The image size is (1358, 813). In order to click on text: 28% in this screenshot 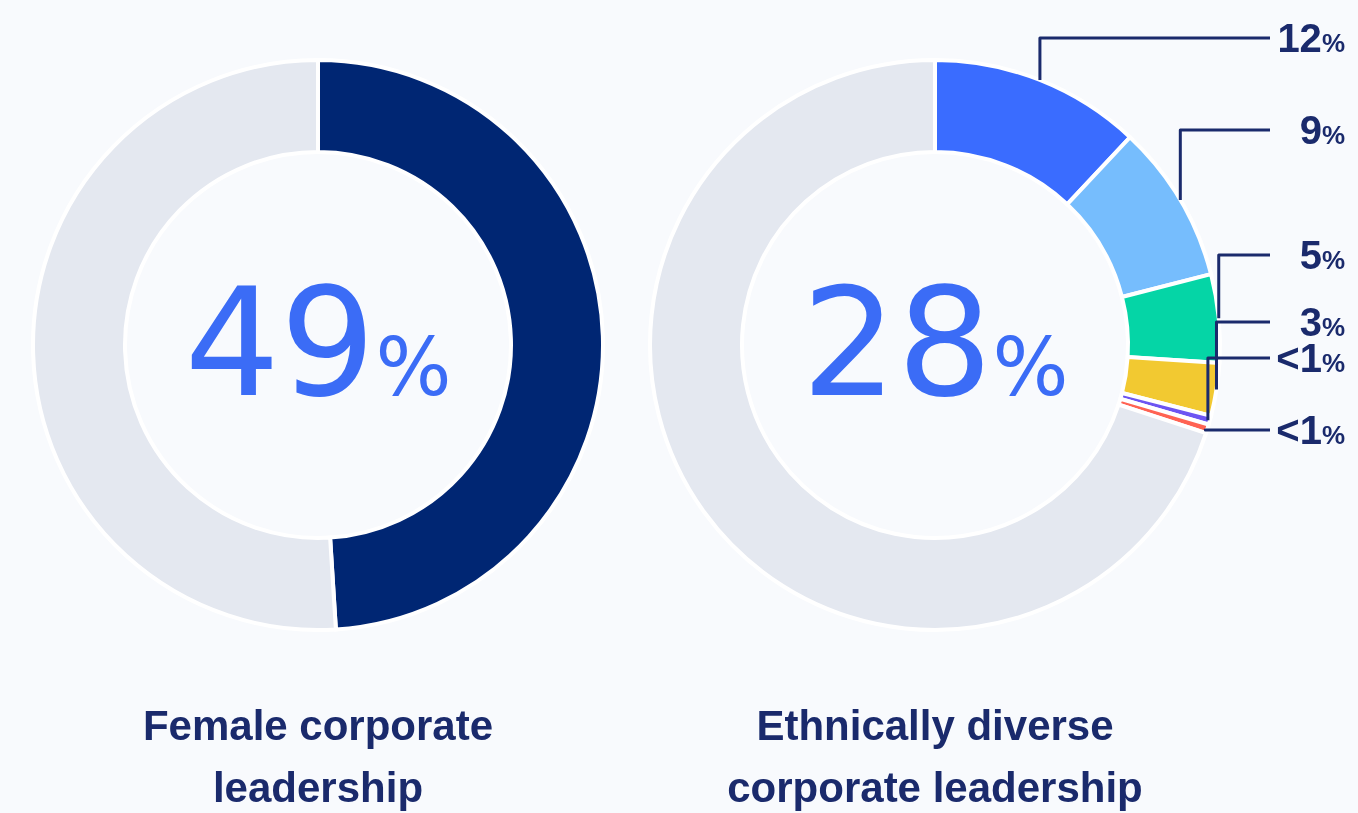, I will do `click(935, 343)`.